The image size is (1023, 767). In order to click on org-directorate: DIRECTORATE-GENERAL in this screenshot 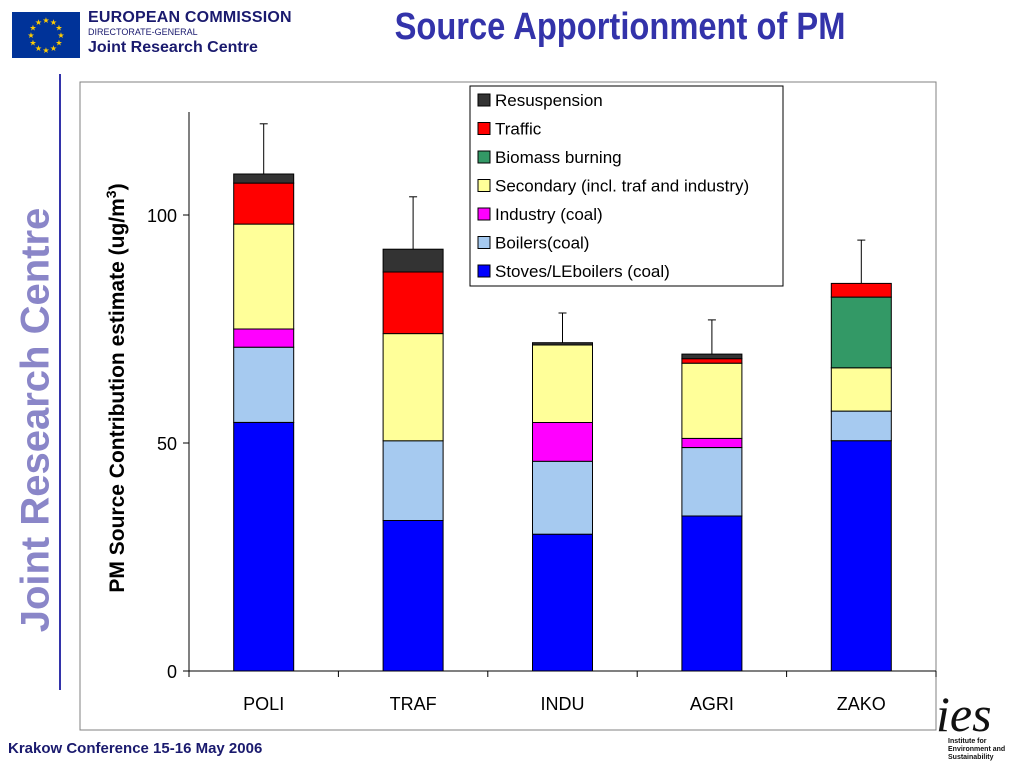, I will do `click(143, 32)`.